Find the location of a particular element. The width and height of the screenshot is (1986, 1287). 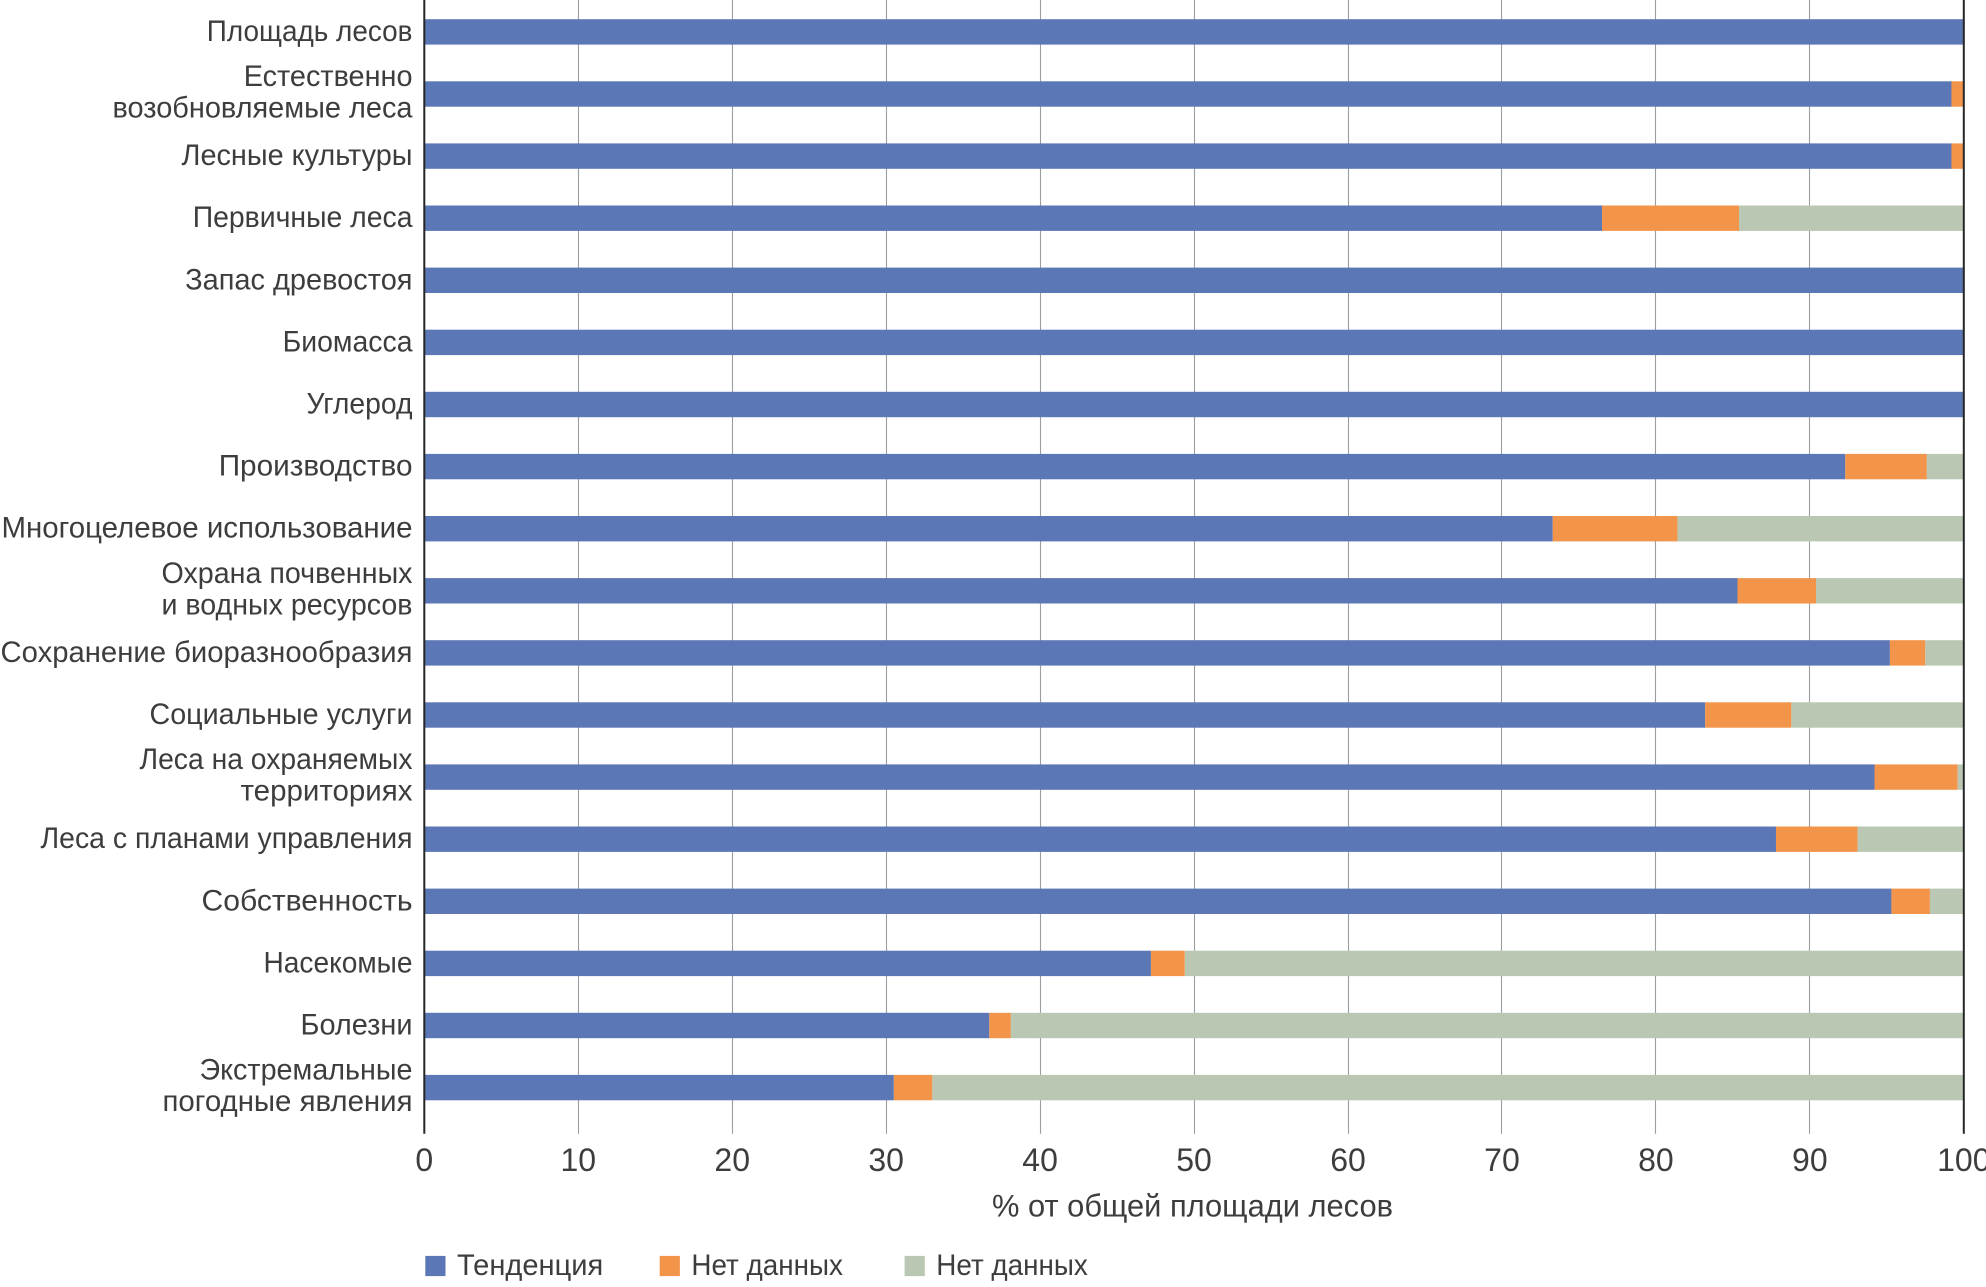

svg-text: Социальные услуги is located at coordinates (281, 714).